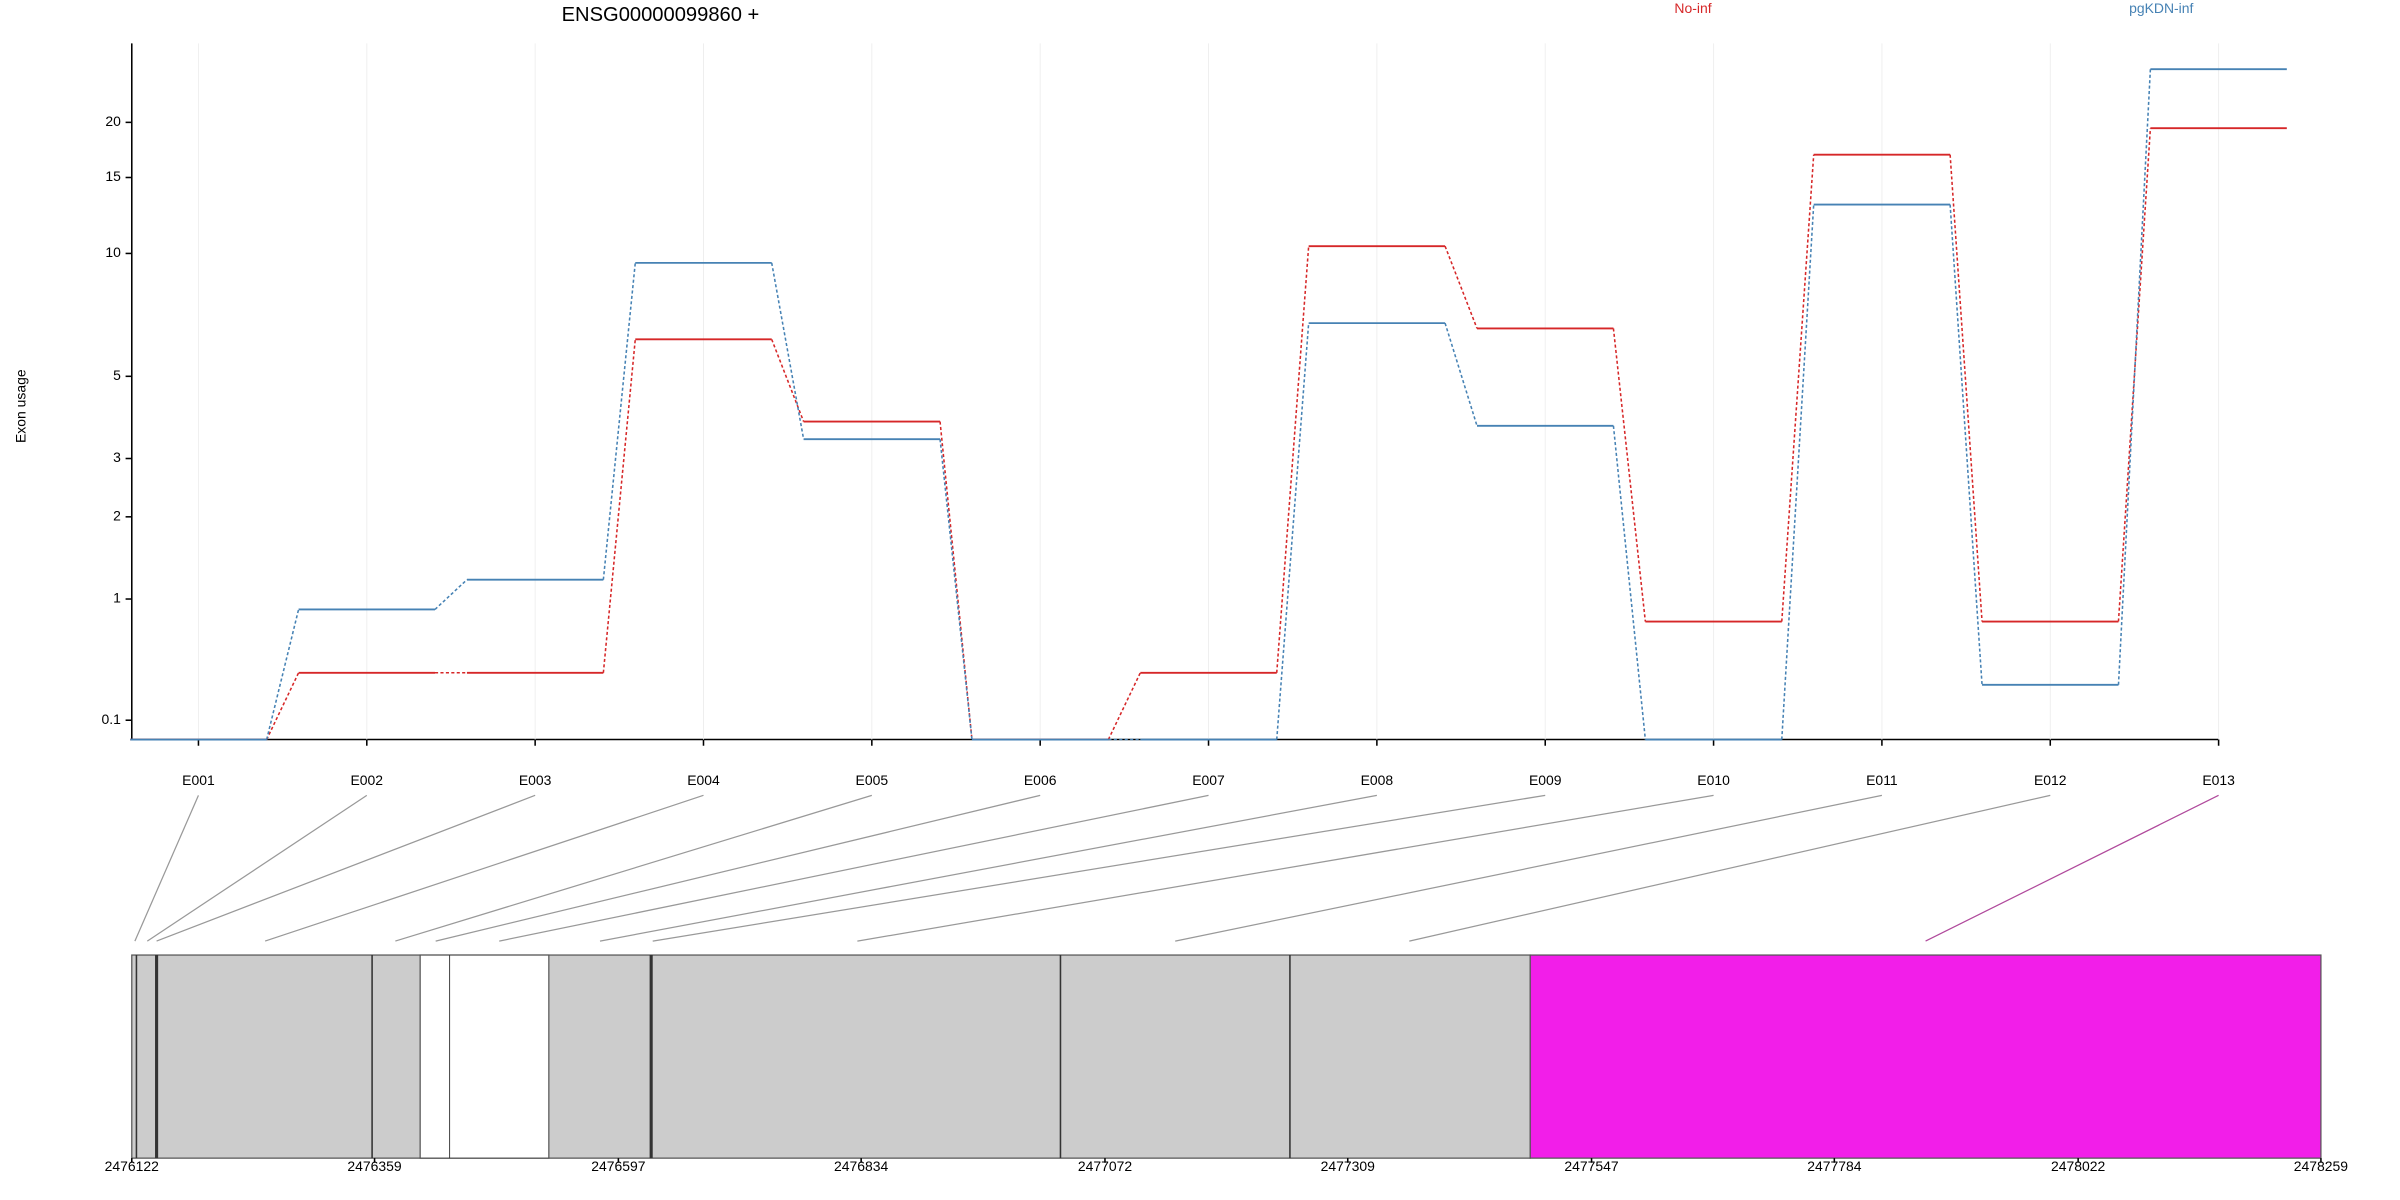 This screenshot has height=1200, width=2400. What do you see at coordinates (1105, 1166) in the screenshot?
I see `coordinate-tick-label: 2477072` at bounding box center [1105, 1166].